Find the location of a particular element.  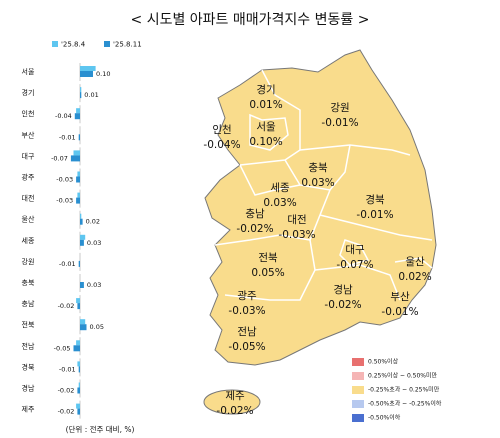

category-label: 세종 is located at coordinates (28, 240).